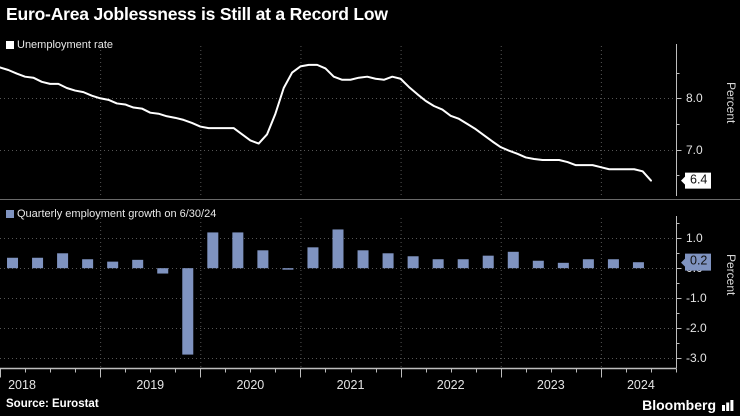 The width and height of the screenshot is (740, 416). What do you see at coordinates (698, 262) in the screenshot?
I see `employment-growth-value-callout: 0.2` at bounding box center [698, 262].